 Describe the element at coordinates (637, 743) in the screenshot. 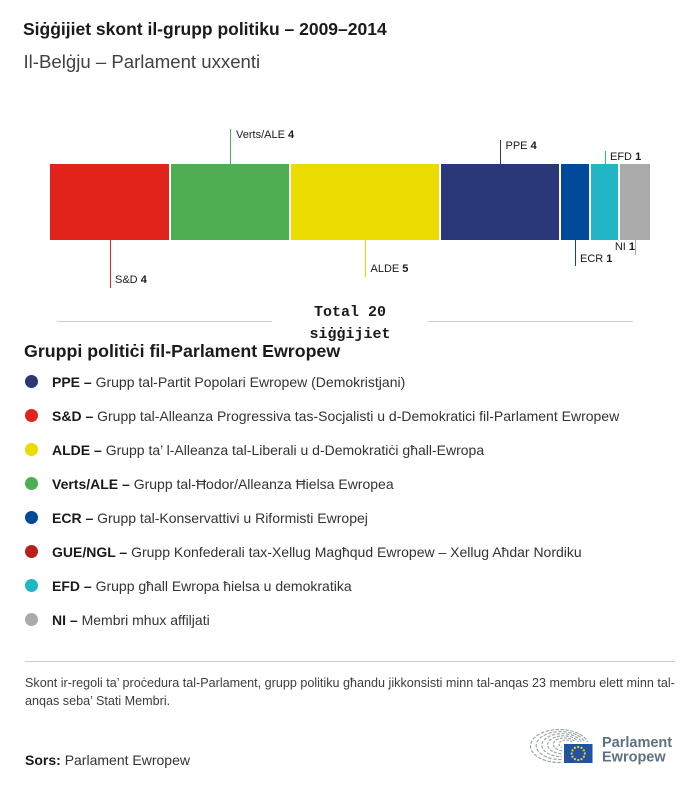

I see `svg-text: Parlament` at that location.